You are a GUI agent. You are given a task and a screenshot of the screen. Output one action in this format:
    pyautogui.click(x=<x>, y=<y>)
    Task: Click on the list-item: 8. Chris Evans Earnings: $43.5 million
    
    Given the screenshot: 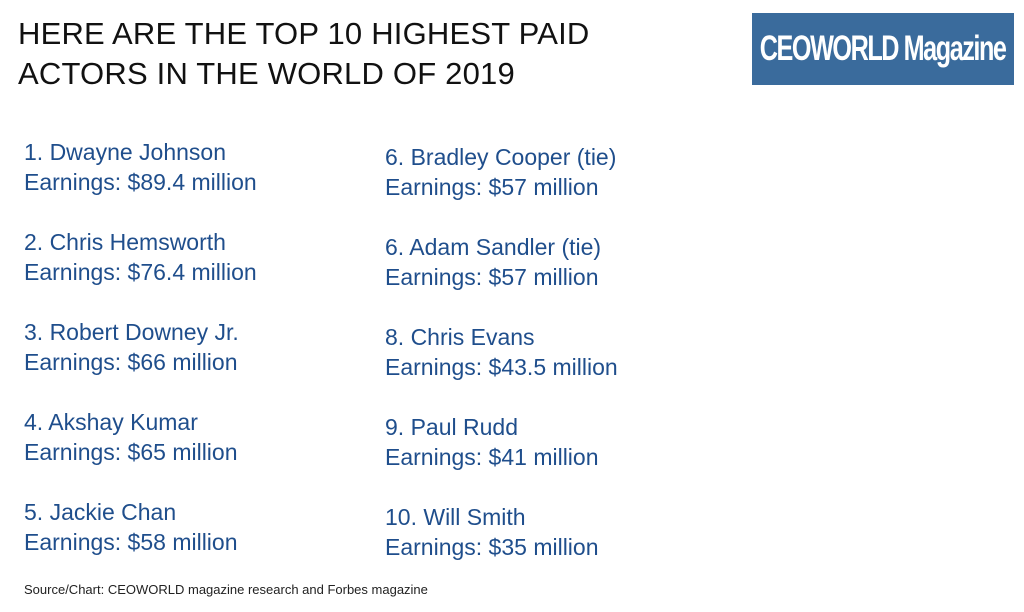 What is the action you would take?
    pyautogui.click(x=555, y=367)
    